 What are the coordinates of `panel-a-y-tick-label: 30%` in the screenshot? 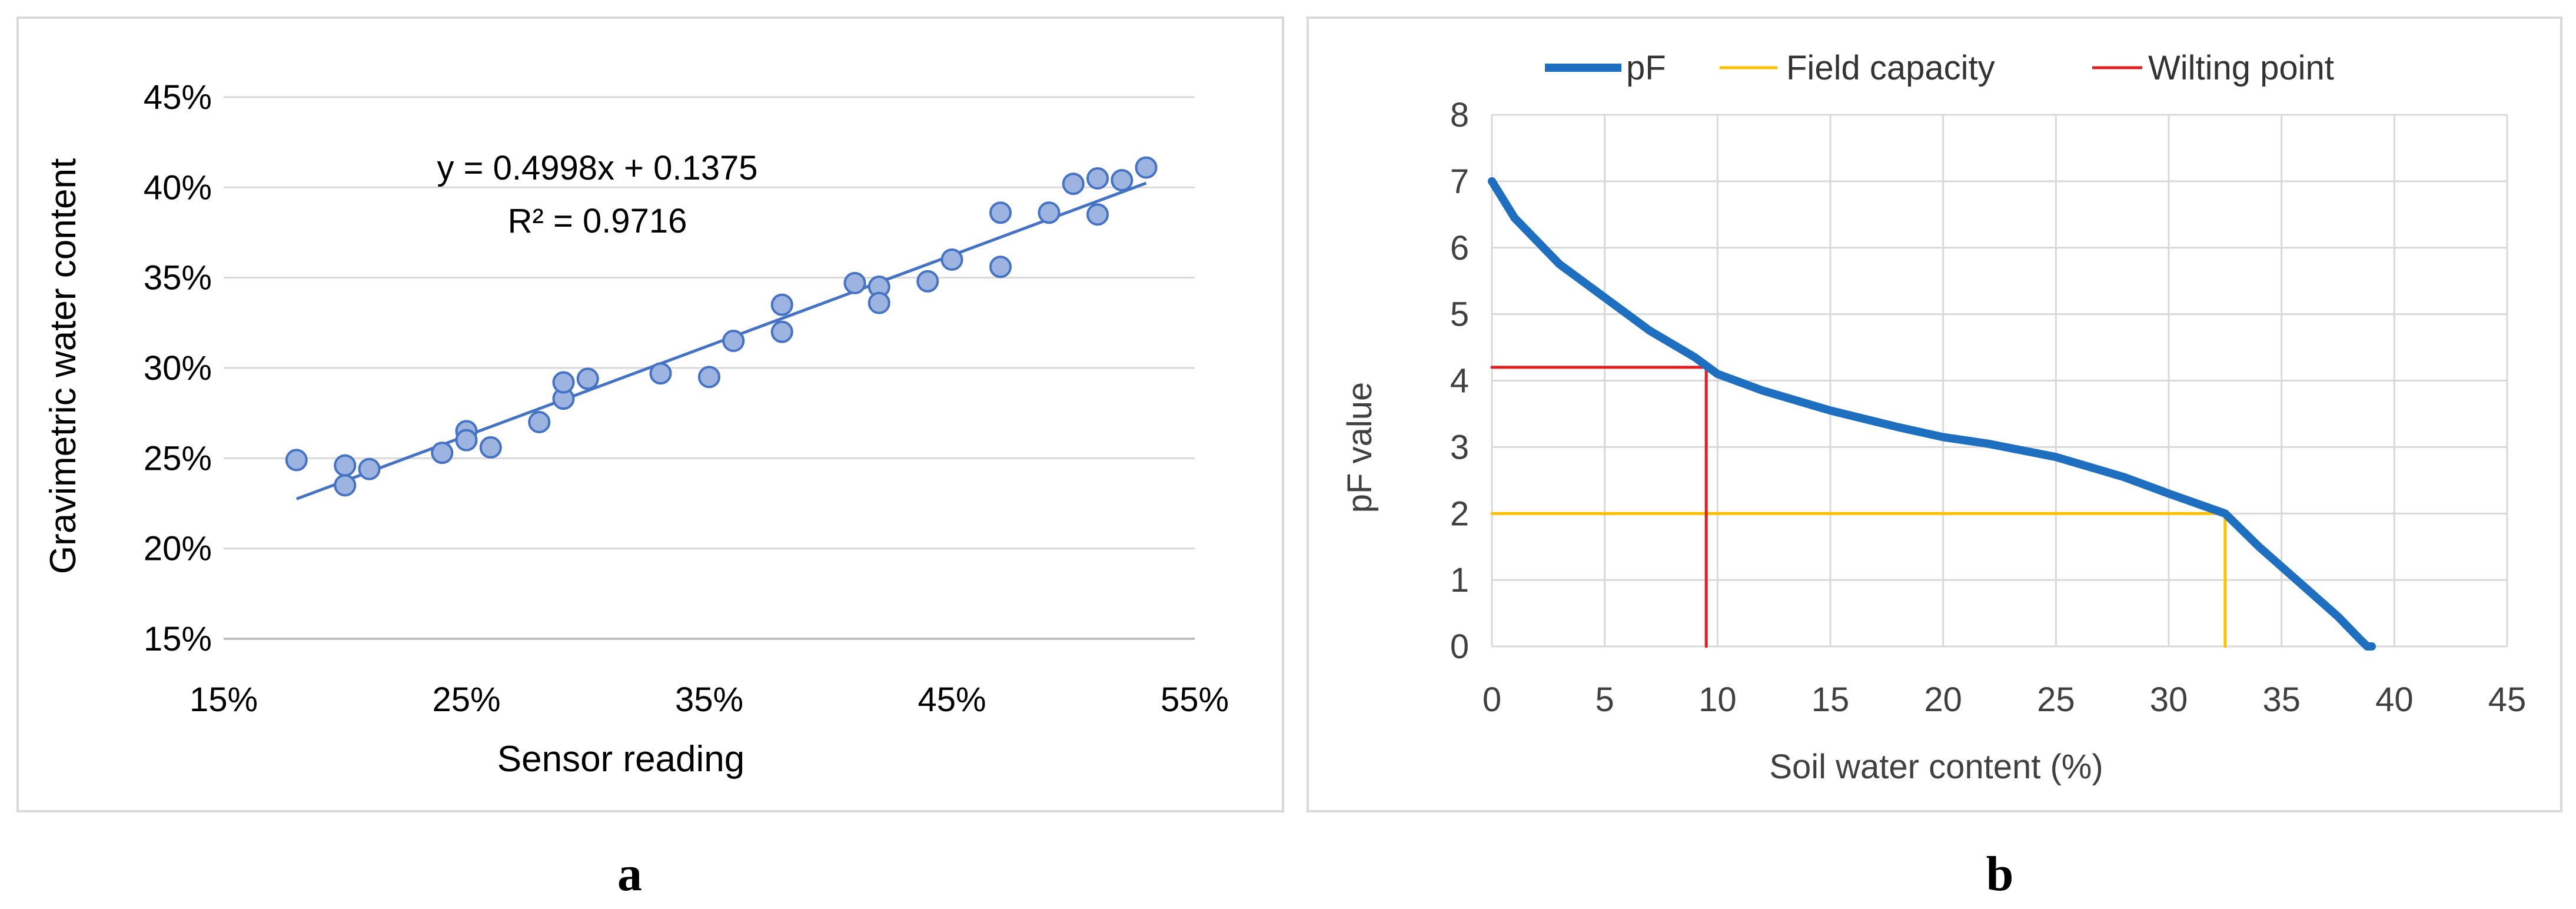 It's located at (178, 368).